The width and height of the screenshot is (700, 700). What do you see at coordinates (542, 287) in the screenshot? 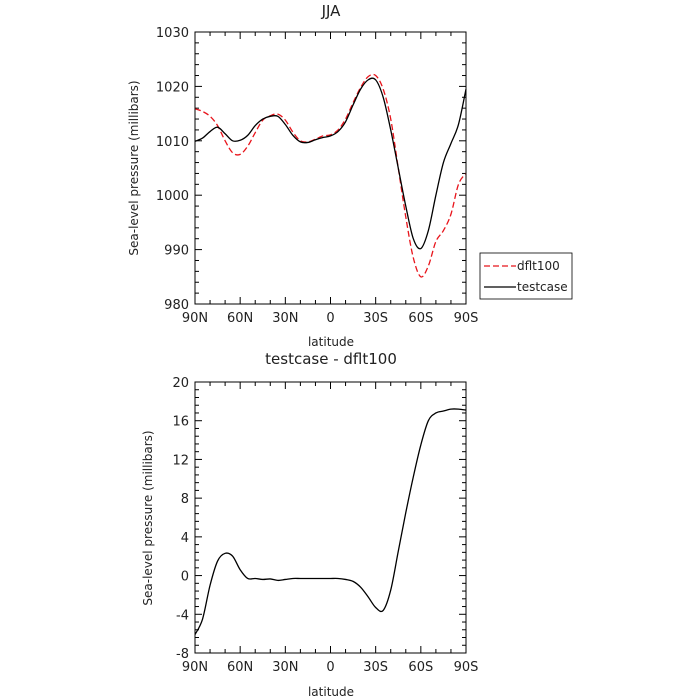
I see `legend-label-testcase: testcase` at bounding box center [542, 287].